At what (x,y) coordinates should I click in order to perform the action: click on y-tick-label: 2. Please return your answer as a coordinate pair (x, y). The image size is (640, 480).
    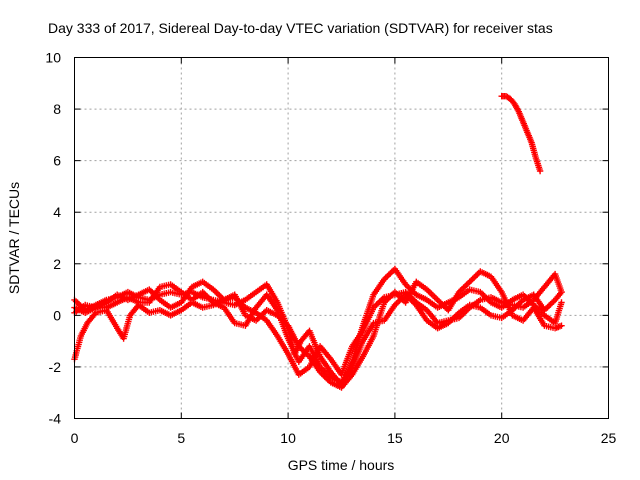
    Looking at the image, I should click on (57, 264).